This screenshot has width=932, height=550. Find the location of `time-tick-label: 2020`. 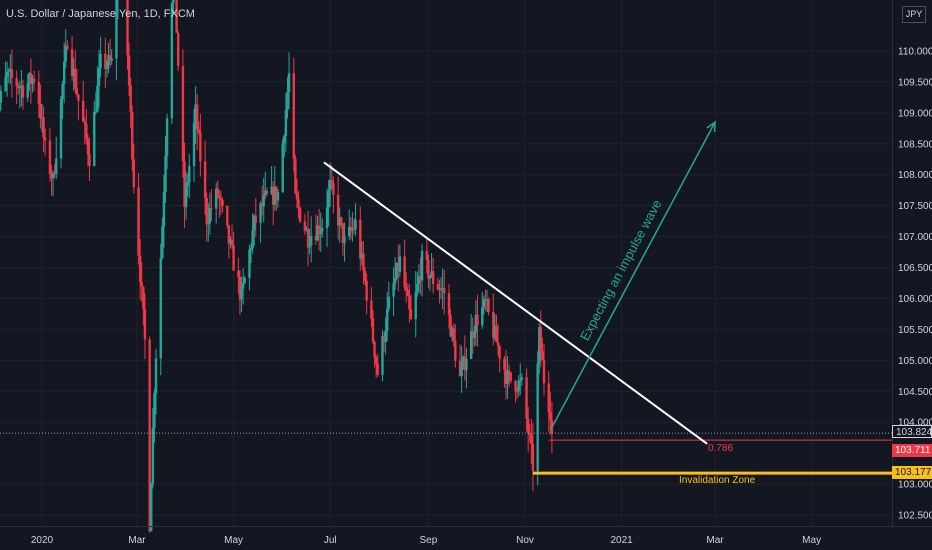

time-tick-label: 2020 is located at coordinates (42, 540).